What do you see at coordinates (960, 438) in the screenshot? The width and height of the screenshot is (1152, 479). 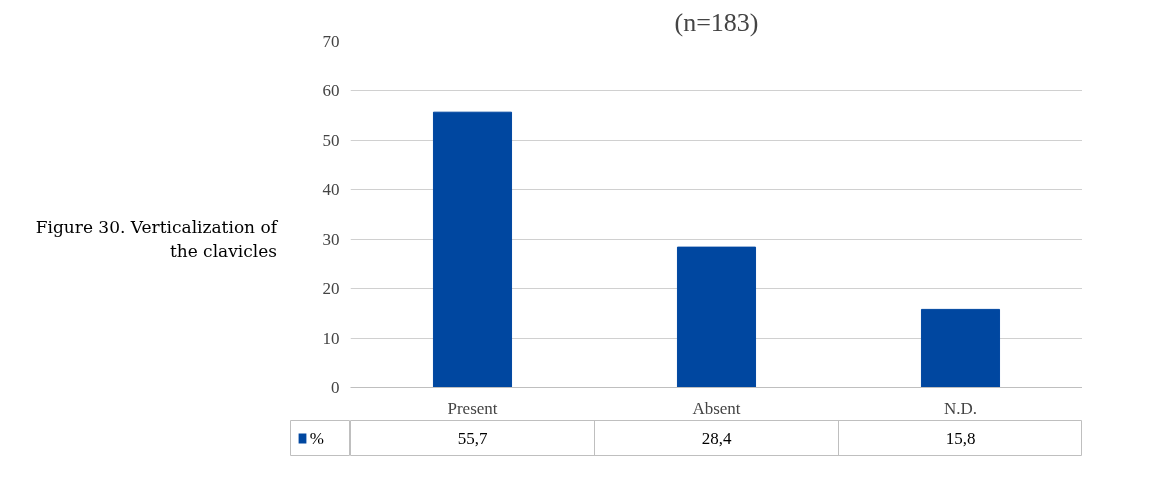 I see `data-label: 15,8` at bounding box center [960, 438].